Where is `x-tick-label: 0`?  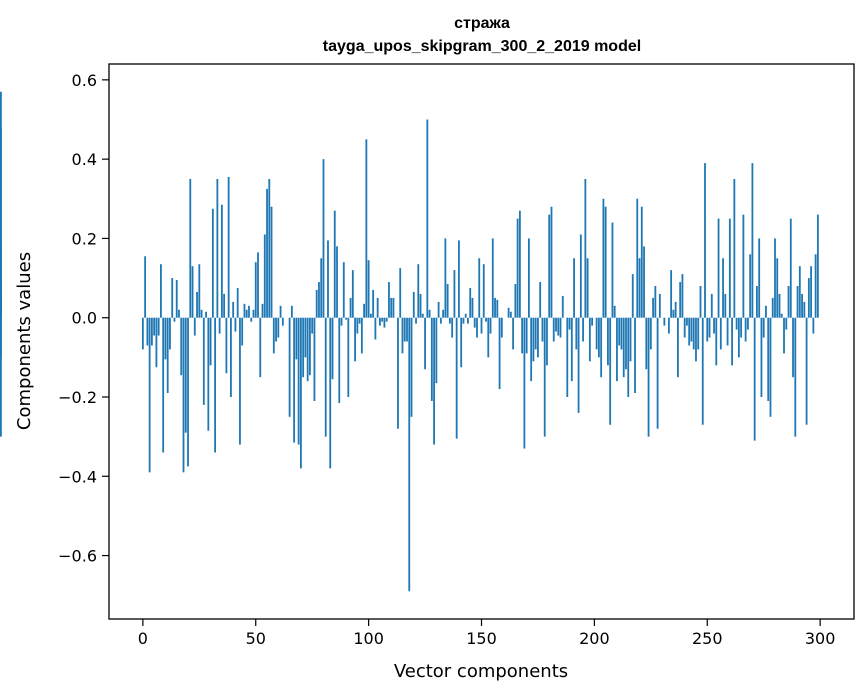 x-tick-label: 0 is located at coordinates (143, 638).